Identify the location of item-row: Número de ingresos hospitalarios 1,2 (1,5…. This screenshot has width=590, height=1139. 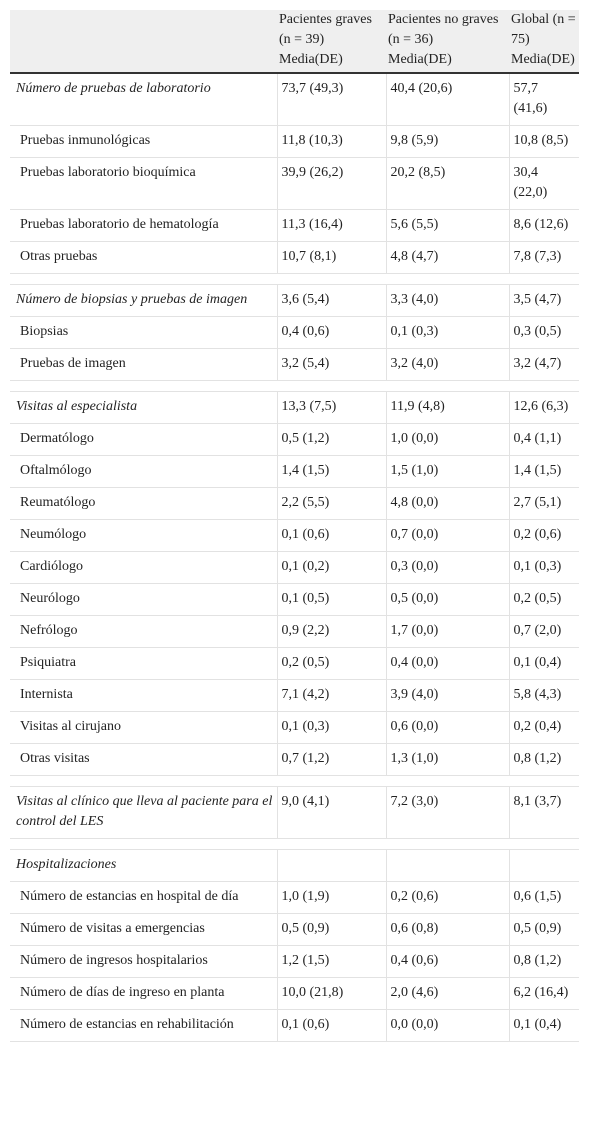
(294, 961).